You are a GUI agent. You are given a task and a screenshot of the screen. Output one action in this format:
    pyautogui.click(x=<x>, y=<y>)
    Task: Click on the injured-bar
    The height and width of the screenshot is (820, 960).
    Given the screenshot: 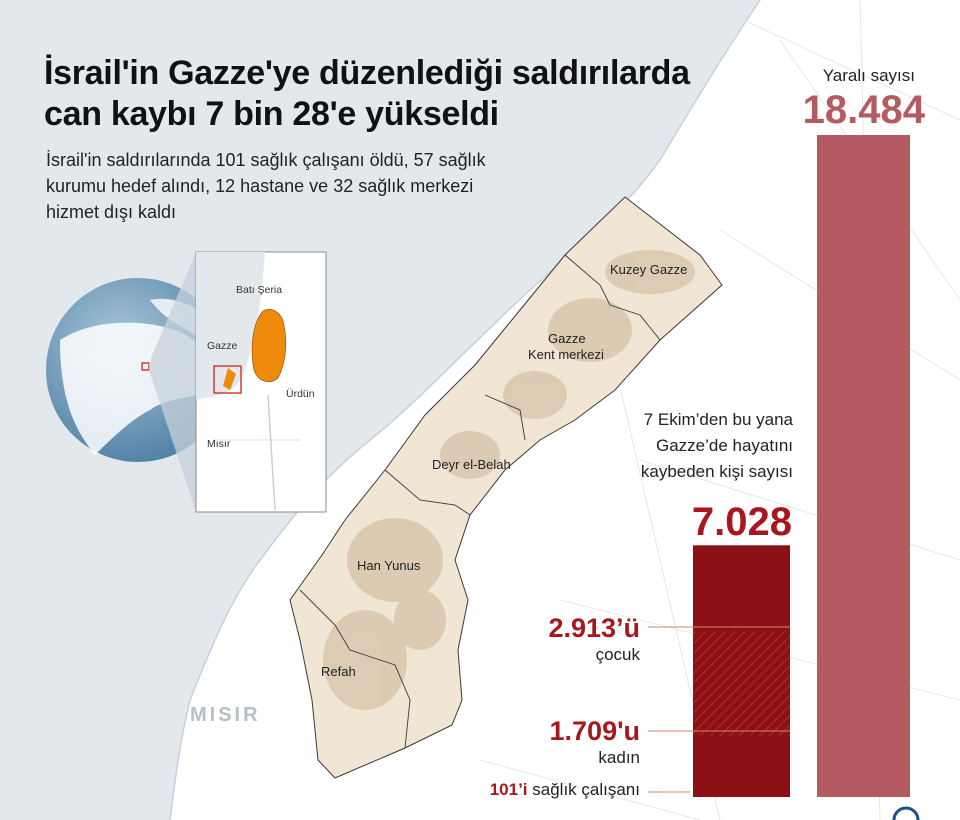 What is the action you would take?
    pyautogui.click(x=863, y=466)
    